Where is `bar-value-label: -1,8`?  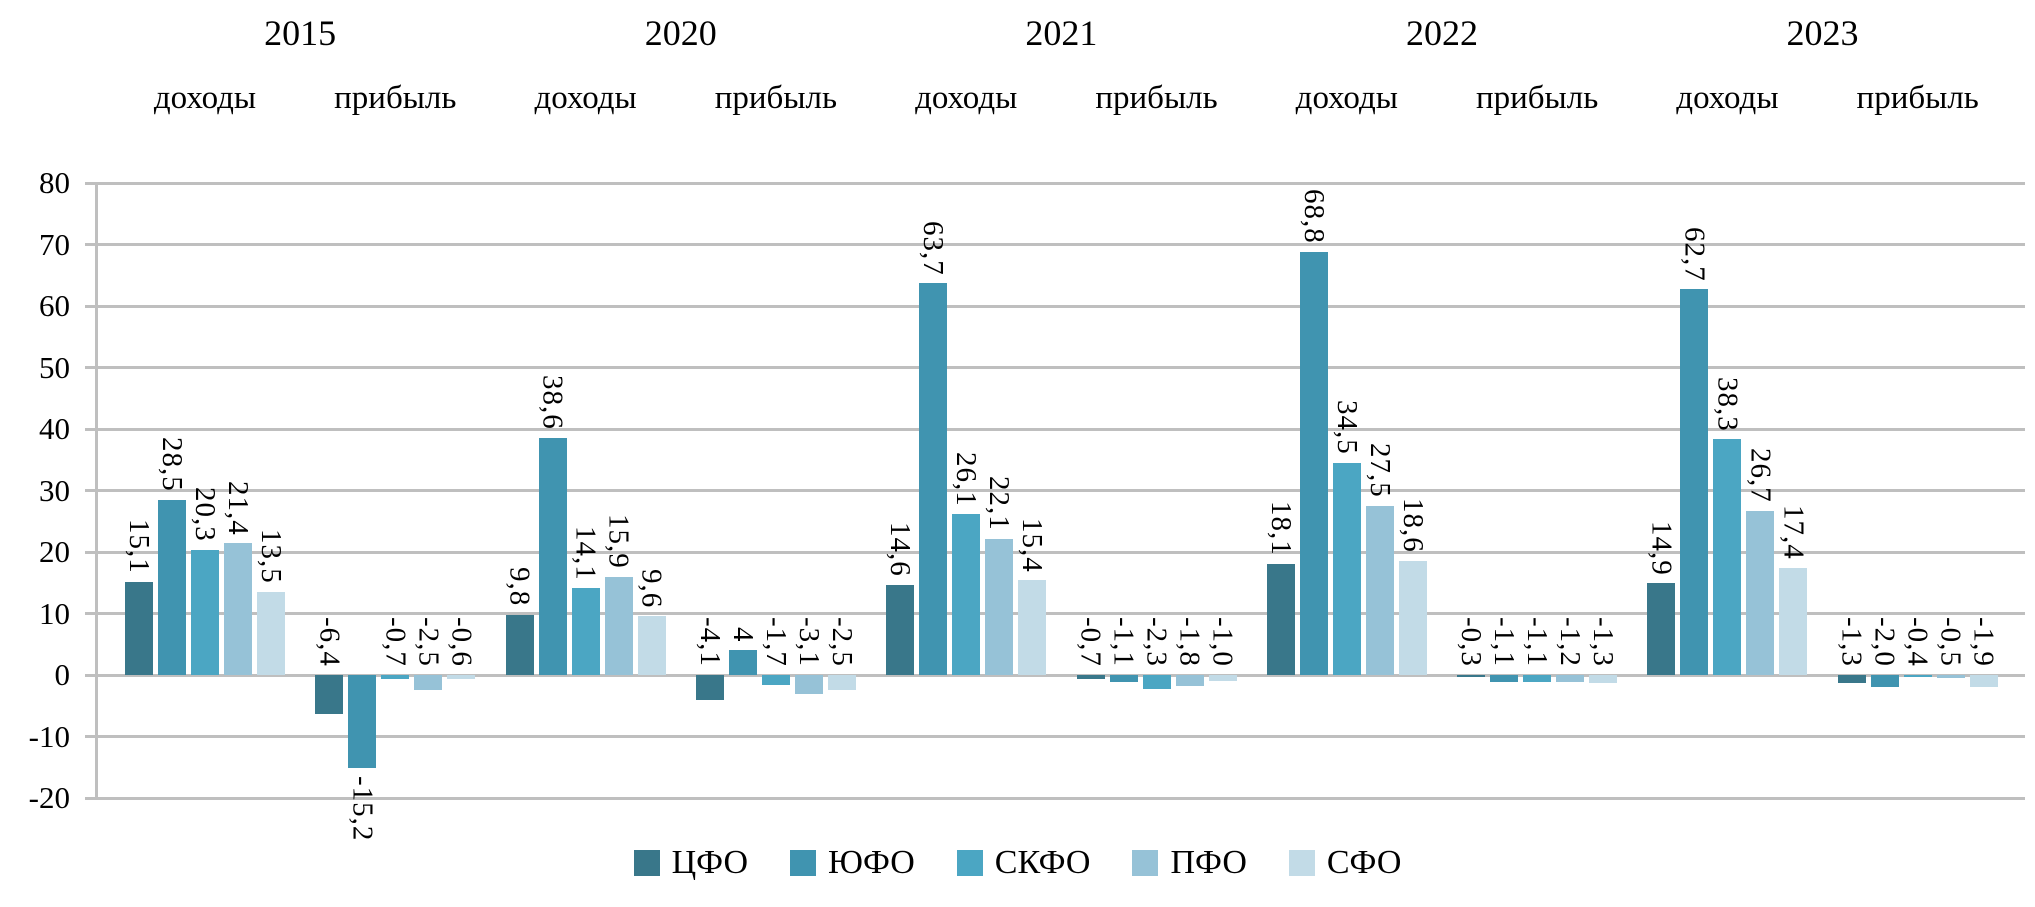 bar-value-label: -1,8 is located at coordinates (1189, 642).